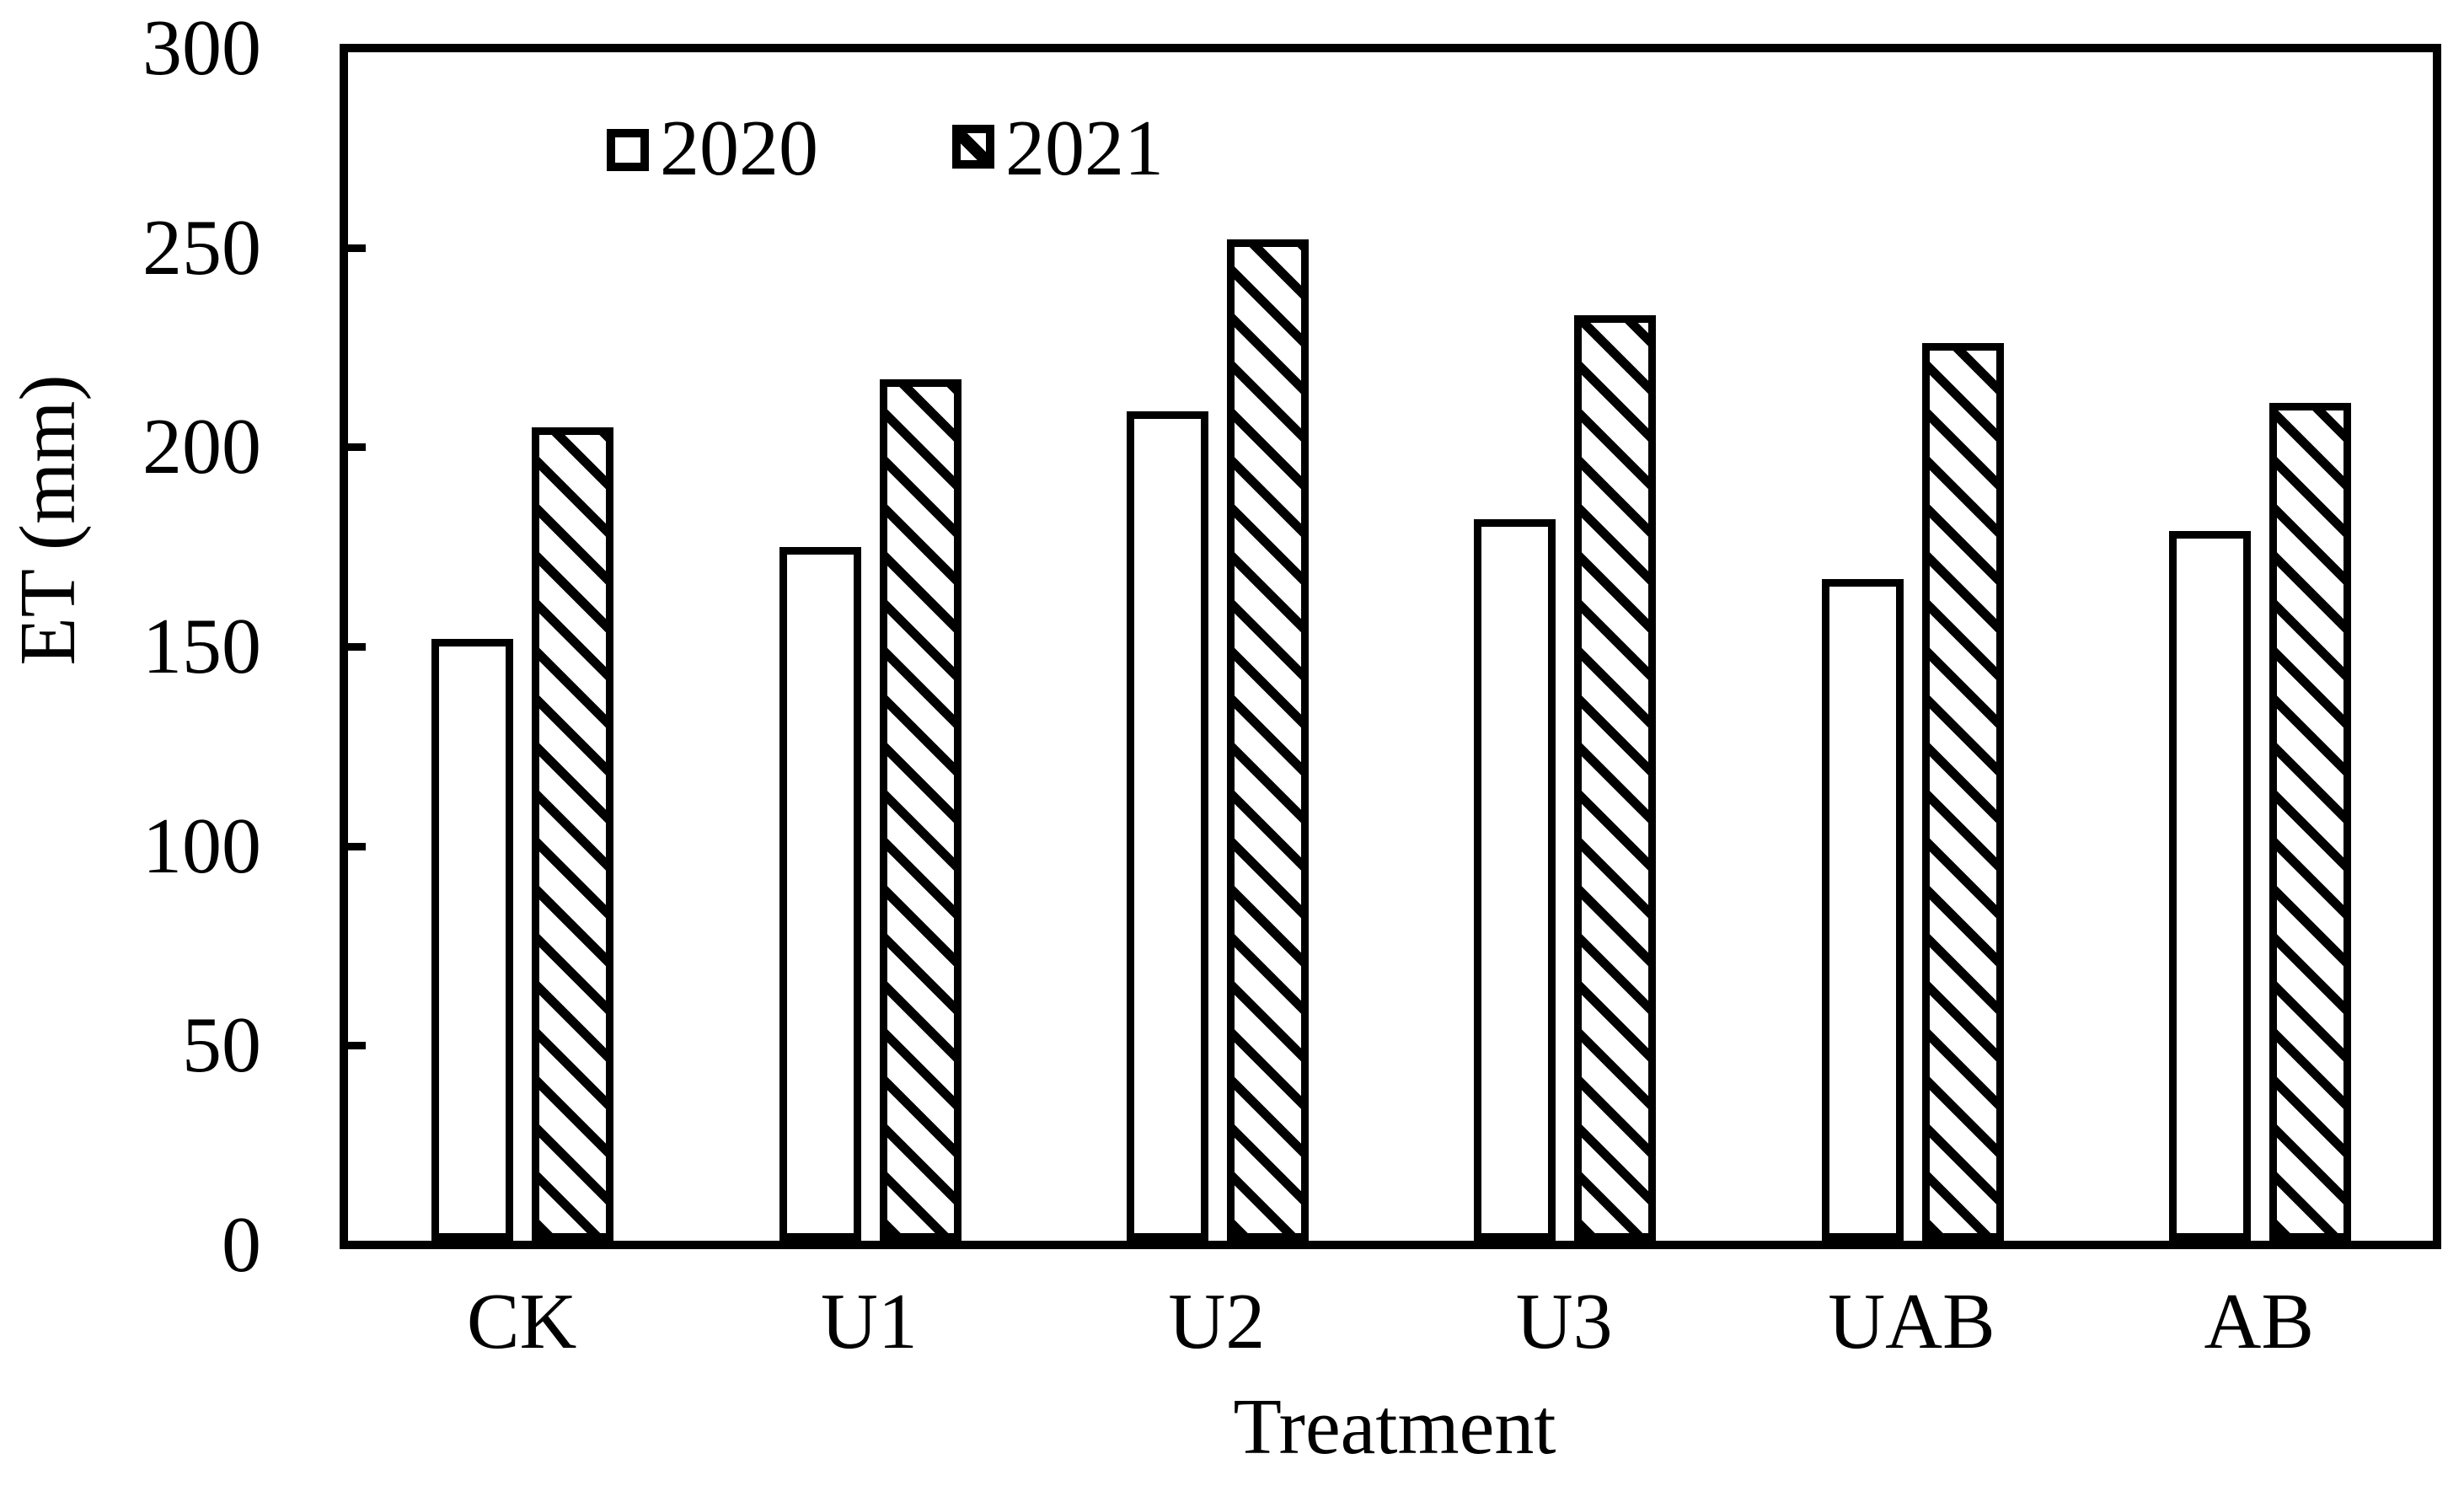 The width and height of the screenshot is (2464, 1486). What do you see at coordinates (870, 1321) in the screenshot?
I see `x-tick-label-U1: U1` at bounding box center [870, 1321].